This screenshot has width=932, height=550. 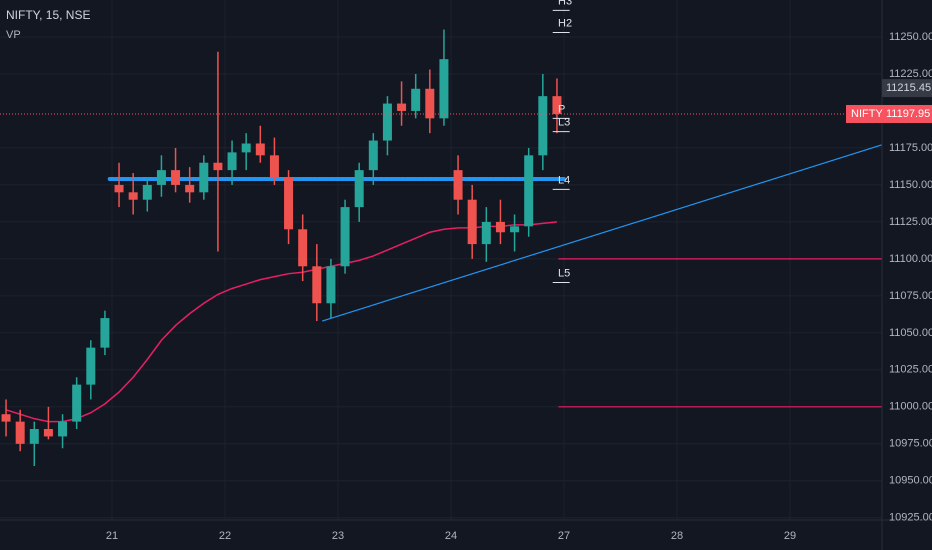 I want to click on y-tick-label: 11175.00, so click(x=910, y=148).